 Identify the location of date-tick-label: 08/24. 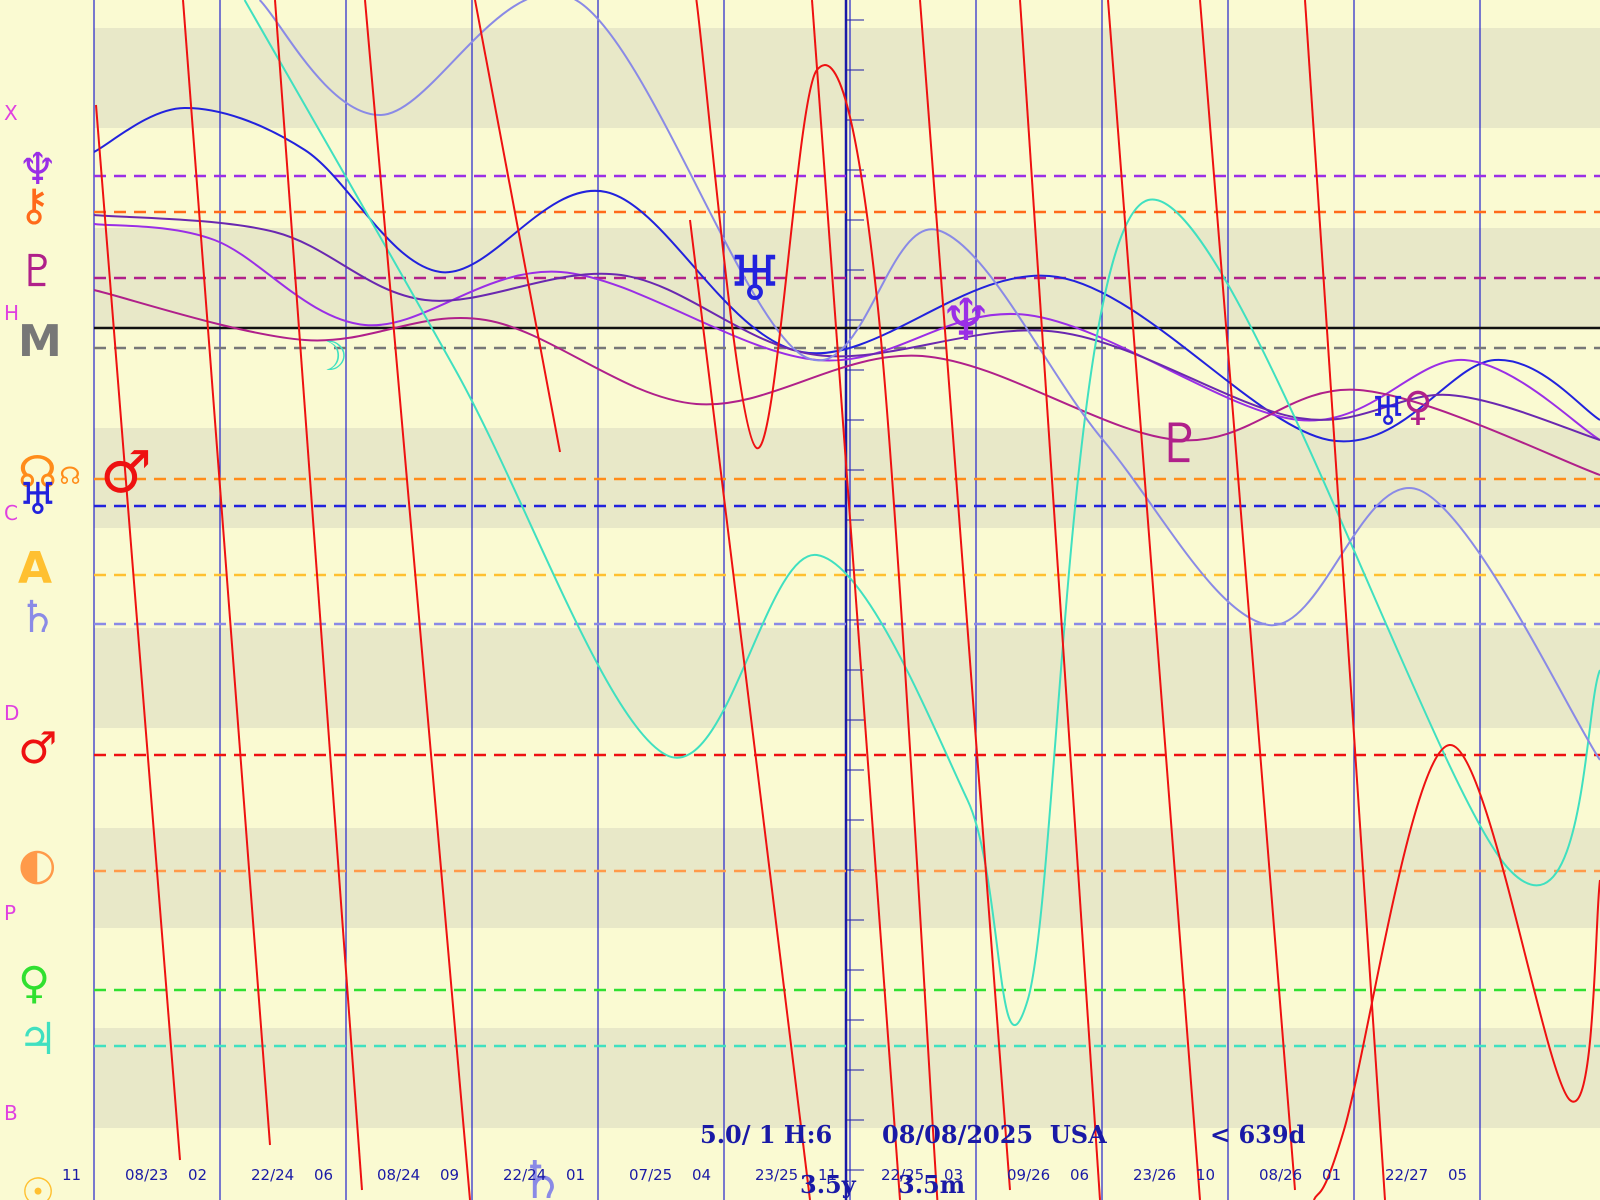
(399, 1175).